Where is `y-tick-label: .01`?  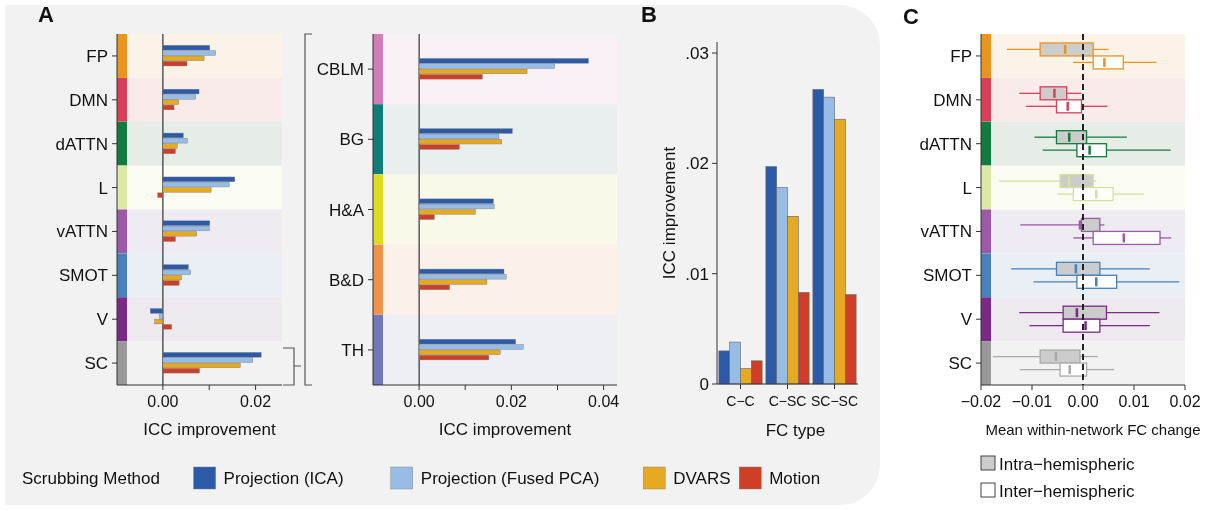
y-tick-label: .01 is located at coordinates (697, 274).